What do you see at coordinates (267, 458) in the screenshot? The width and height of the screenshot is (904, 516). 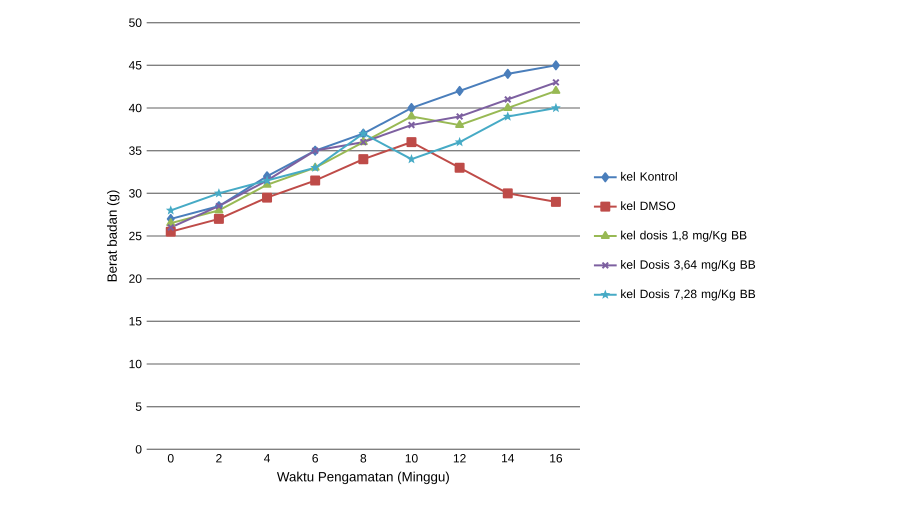 I see `x-tick-label: 4` at bounding box center [267, 458].